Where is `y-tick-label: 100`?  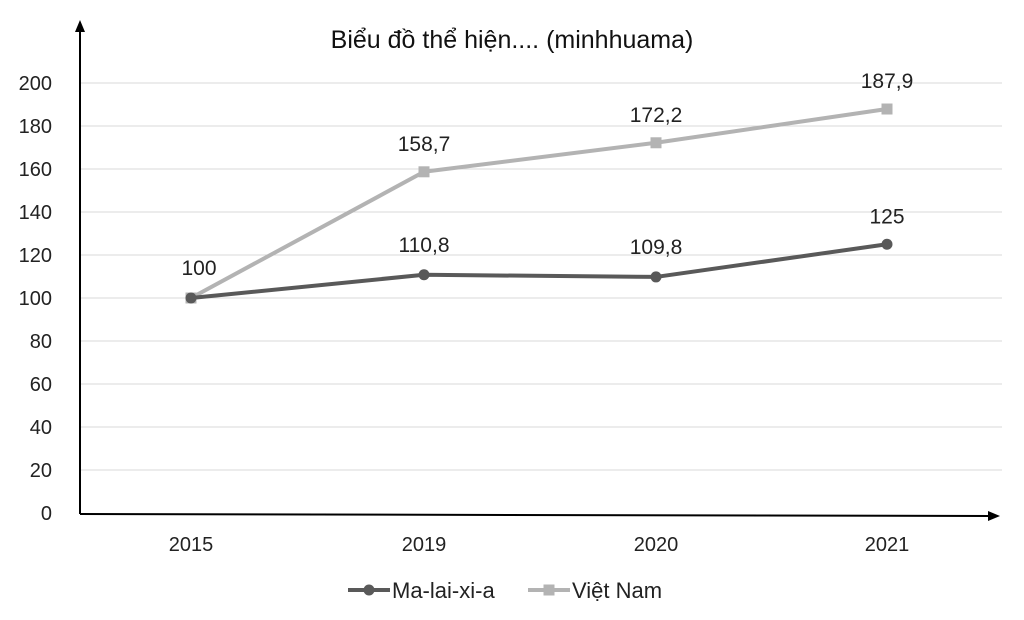 y-tick-label: 100 is located at coordinates (35, 299).